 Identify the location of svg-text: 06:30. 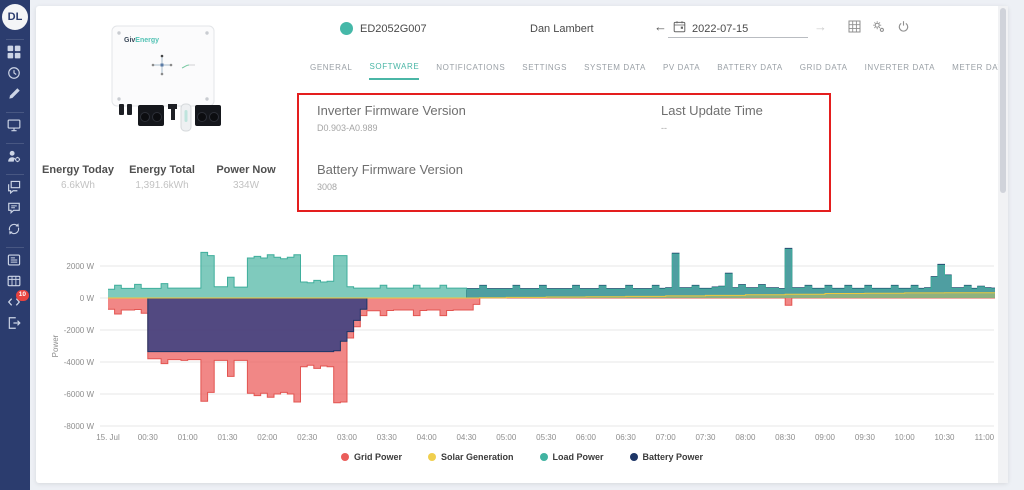
(626, 437).